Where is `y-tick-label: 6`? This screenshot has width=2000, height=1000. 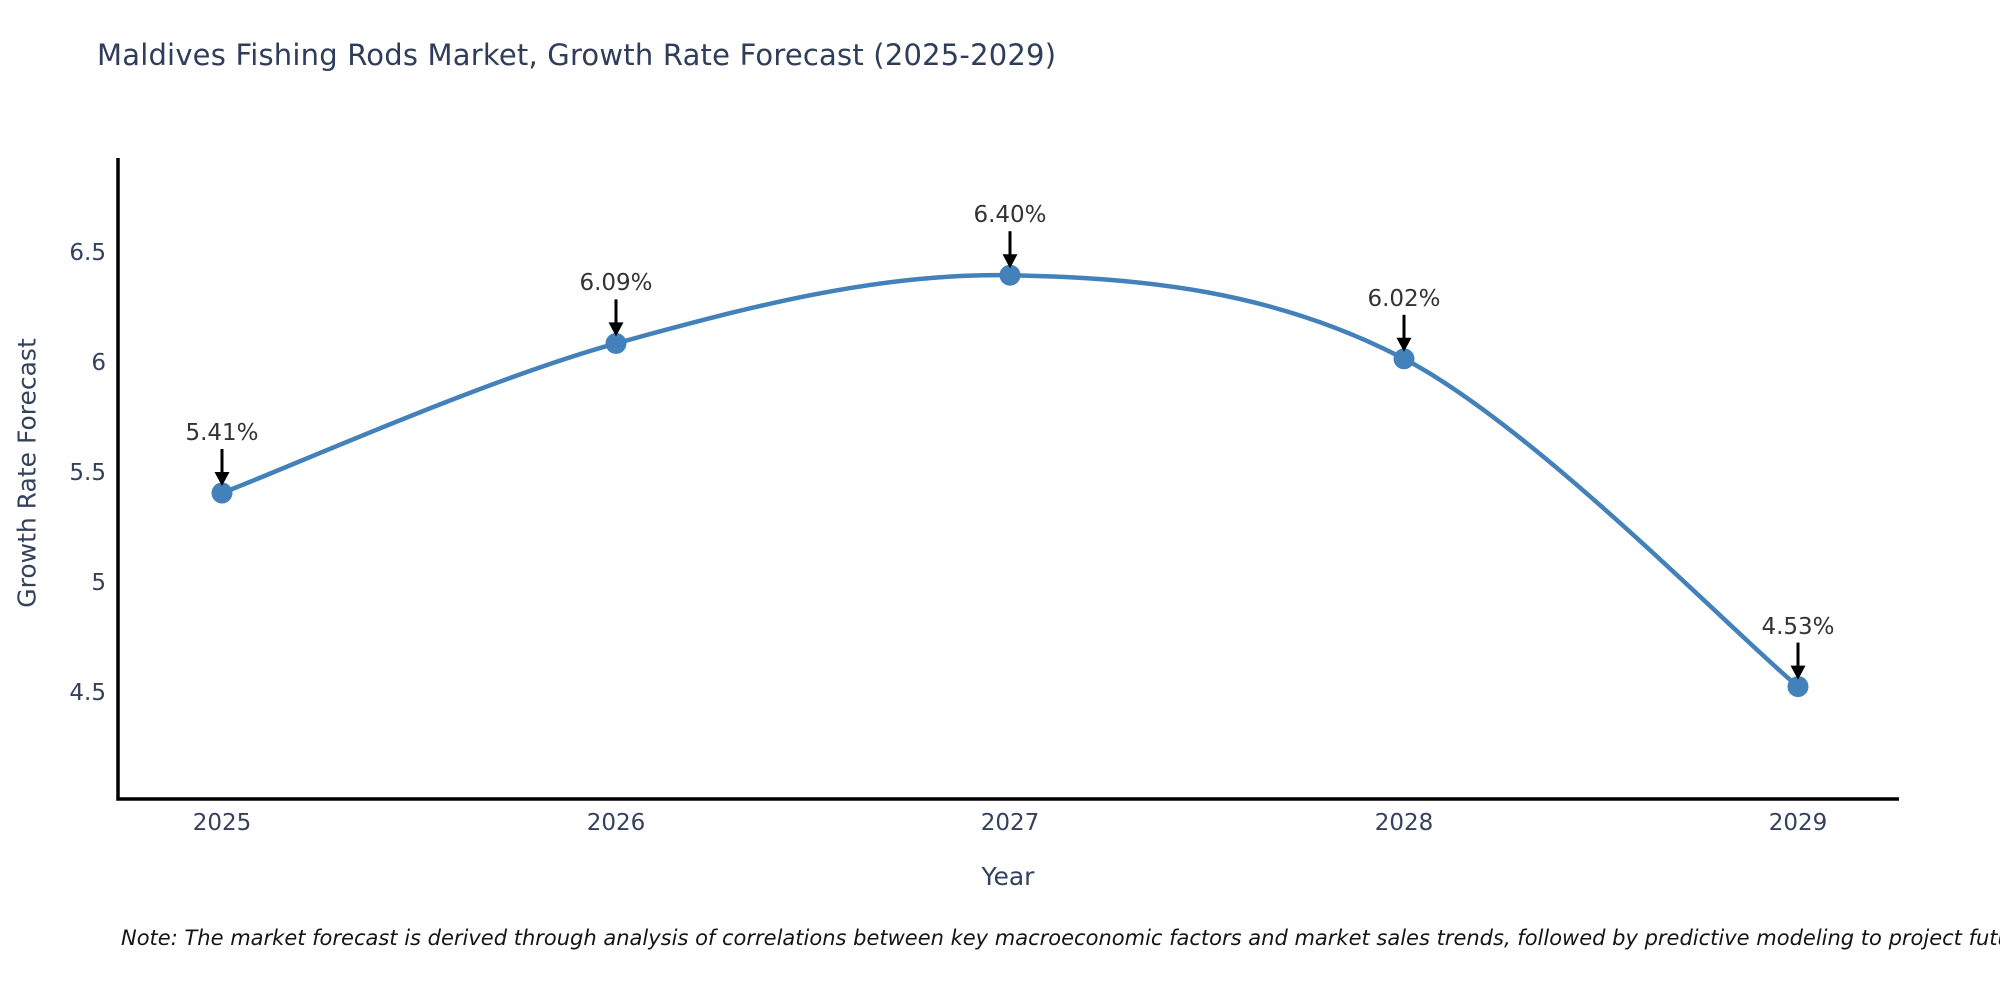
y-tick-label: 6 is located at coordinates (98, 363).